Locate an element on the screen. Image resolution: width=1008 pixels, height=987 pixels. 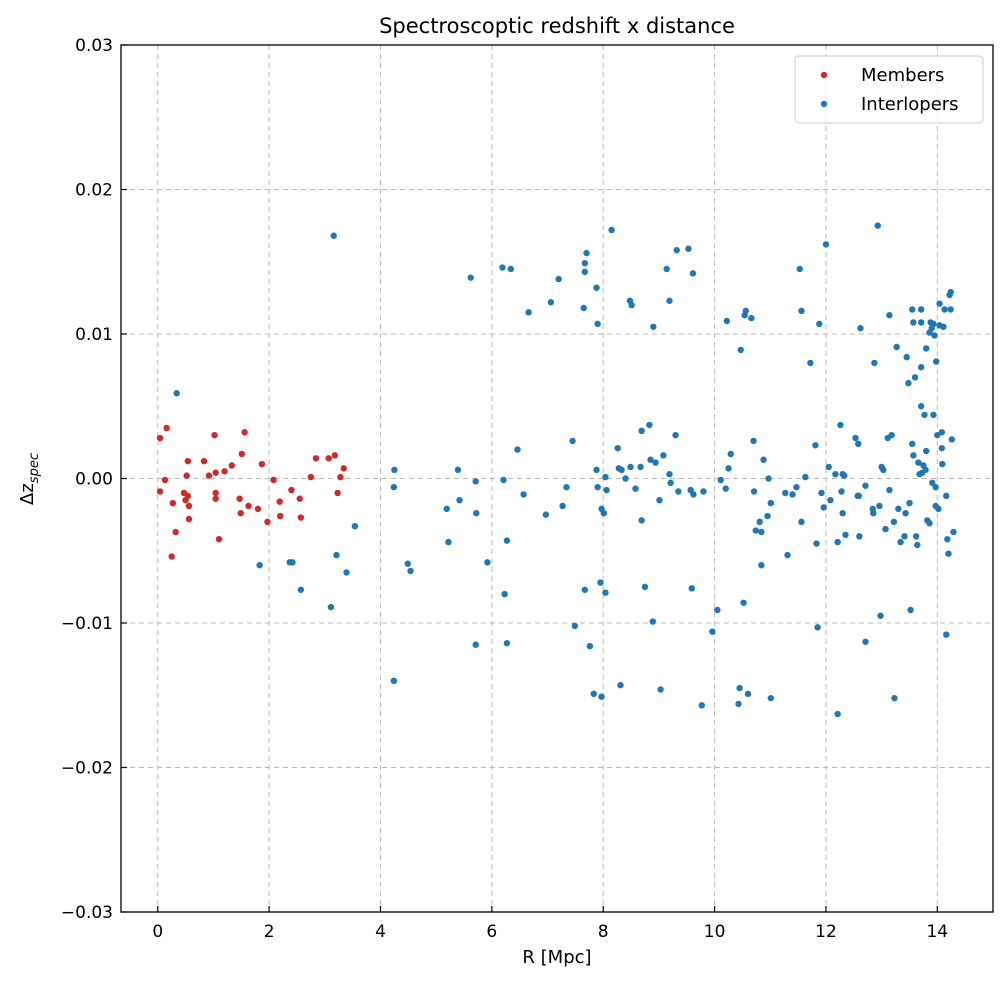
x-tick-label: 4 is located at coordinates (380, 932).